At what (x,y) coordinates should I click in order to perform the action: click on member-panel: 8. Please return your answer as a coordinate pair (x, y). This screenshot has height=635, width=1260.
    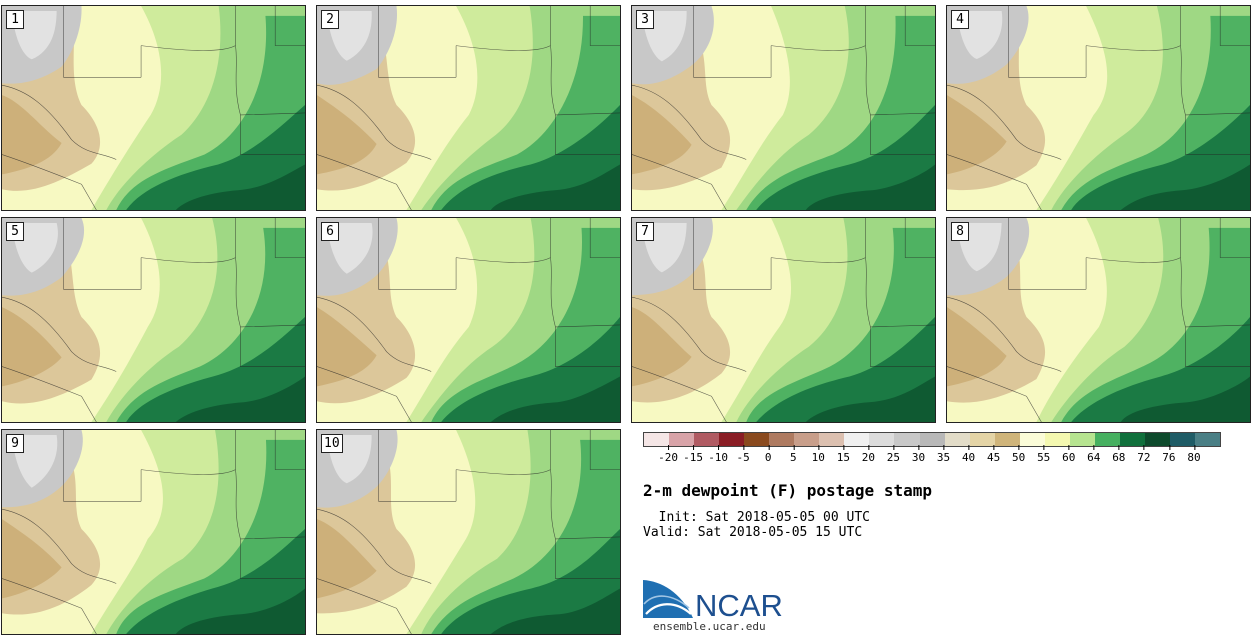
    Looking at the image, I should click on (1098, 320).